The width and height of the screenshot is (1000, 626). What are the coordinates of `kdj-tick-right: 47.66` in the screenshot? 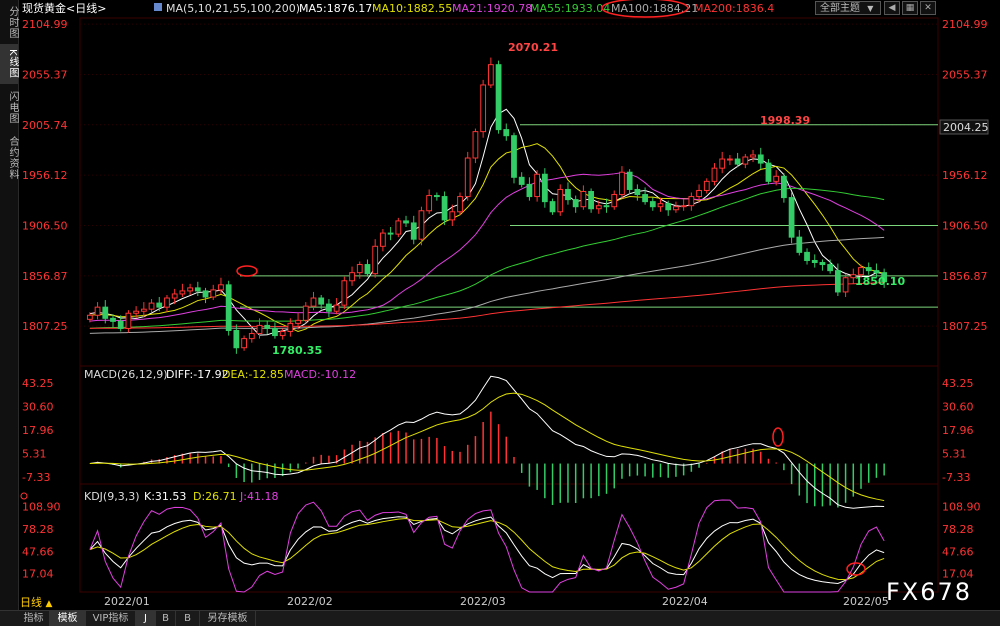 It's located at (958, 551).